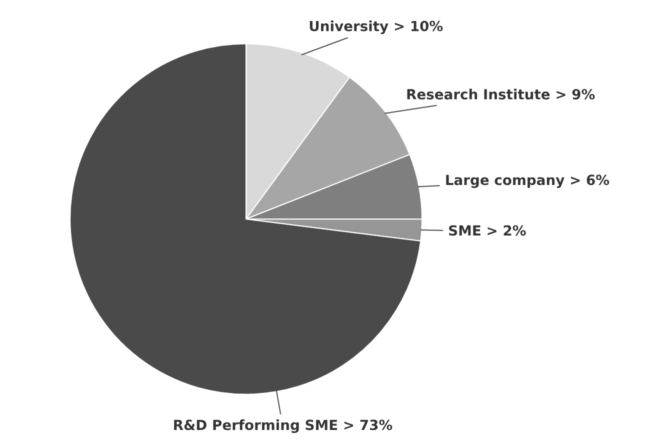  Describe the element at coordinates (501, 94) in the screenshot. I see `slice-label: Research Institute > 9%` at that location.